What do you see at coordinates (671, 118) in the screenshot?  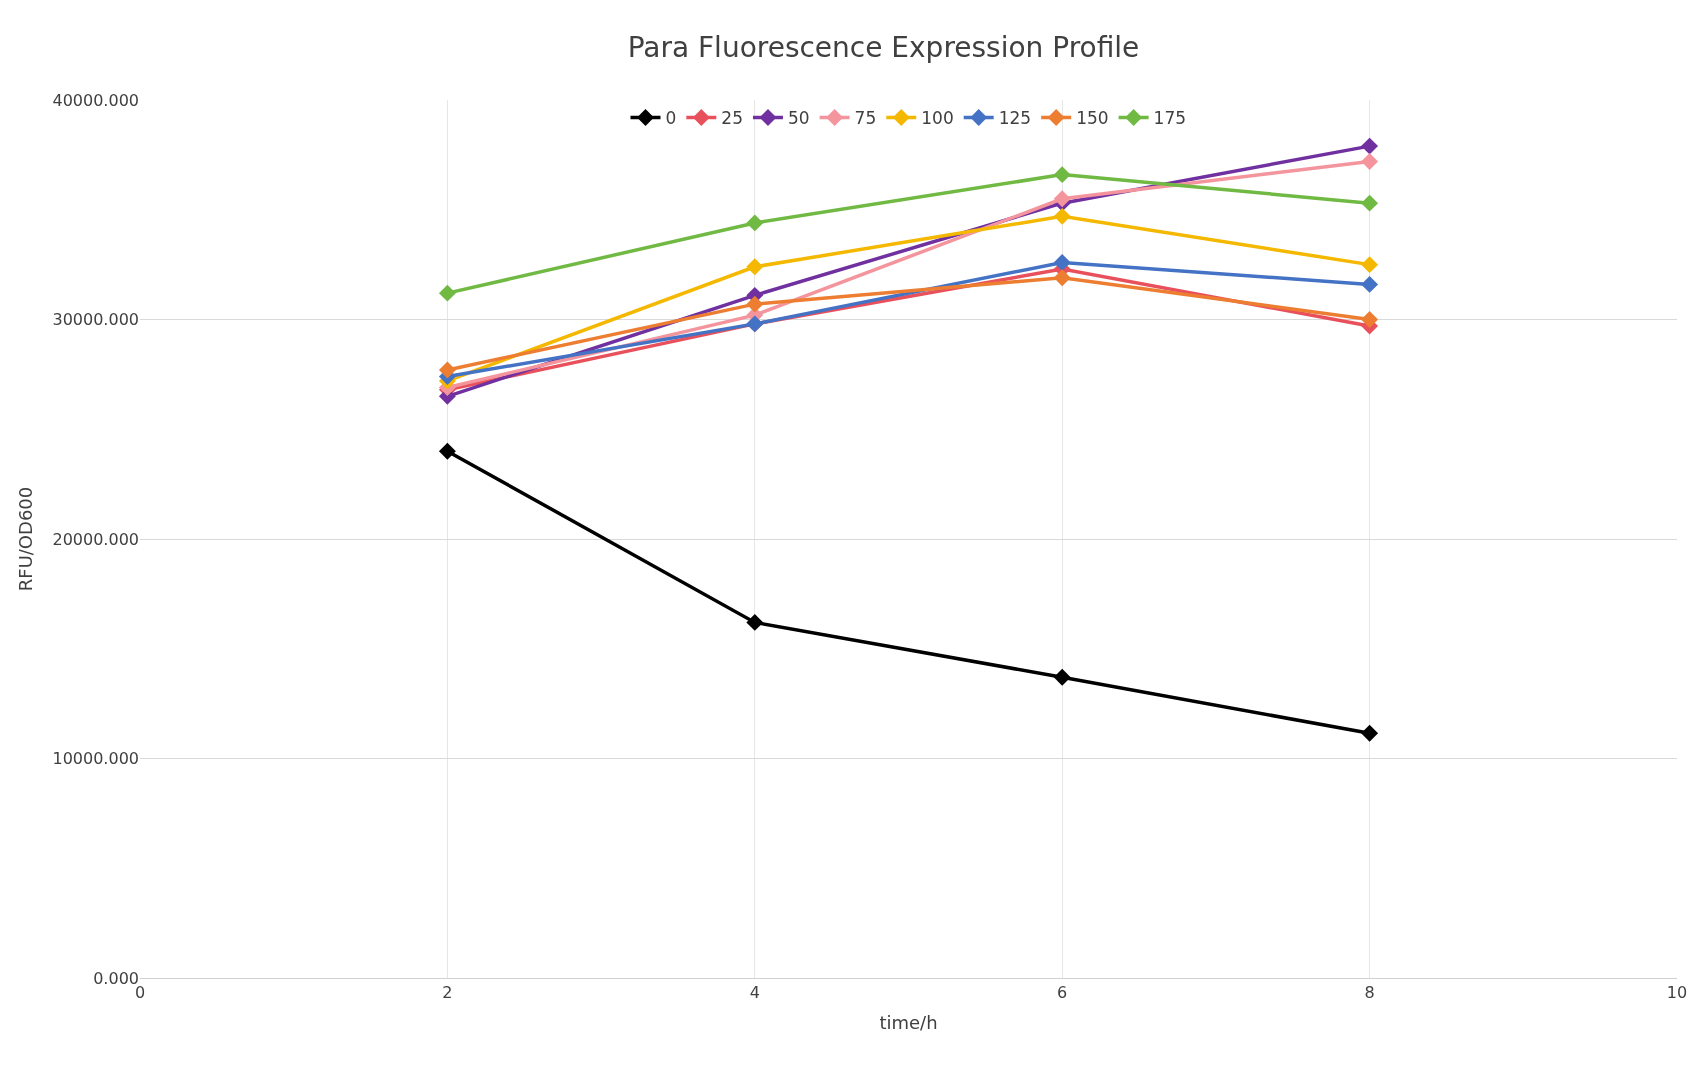 I see `legend-label: 0` at bounding box center [671, 118].